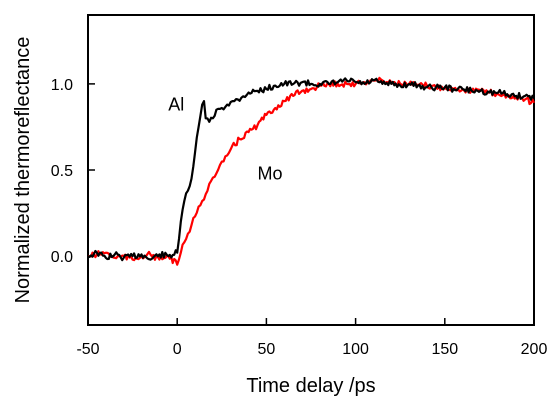 This screenshot has height=403, width=551. Describe the element at coordinates (62, 171) in the screenshot. I see `y-tick-label: 0.5` at that location.